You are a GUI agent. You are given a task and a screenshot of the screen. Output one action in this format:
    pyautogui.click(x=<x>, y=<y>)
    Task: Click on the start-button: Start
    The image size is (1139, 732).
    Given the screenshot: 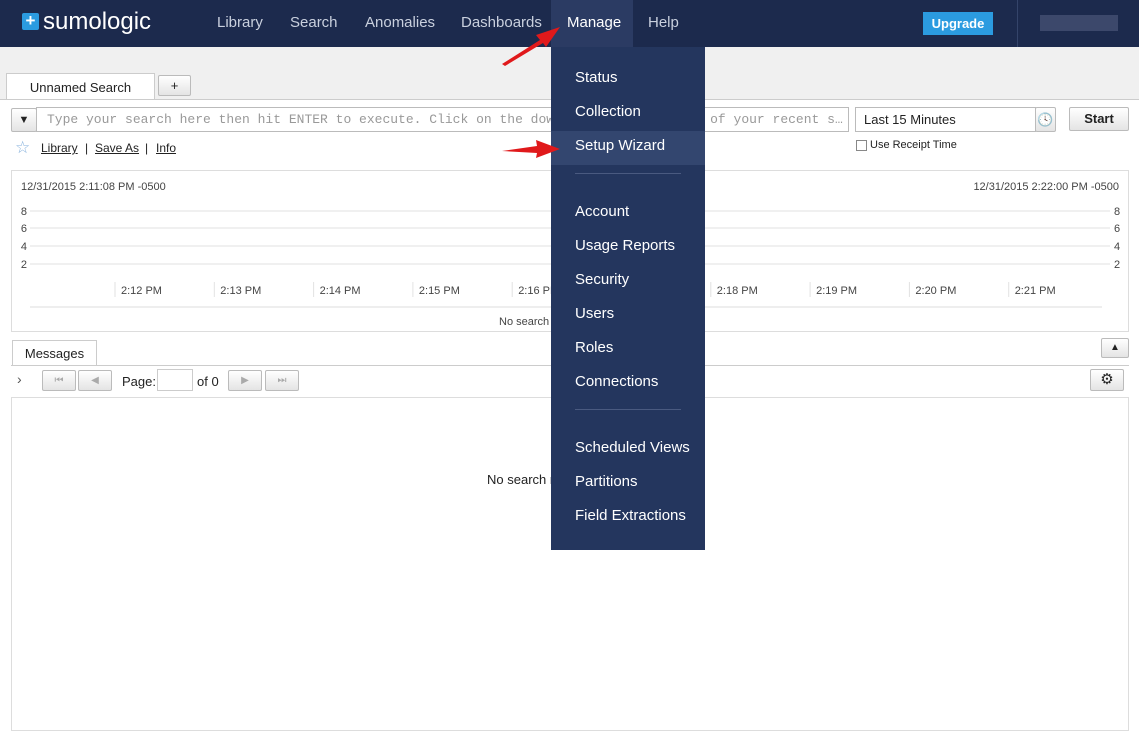 What is the action you would take?
    pyautogui.click(x=1099, y=119)
    